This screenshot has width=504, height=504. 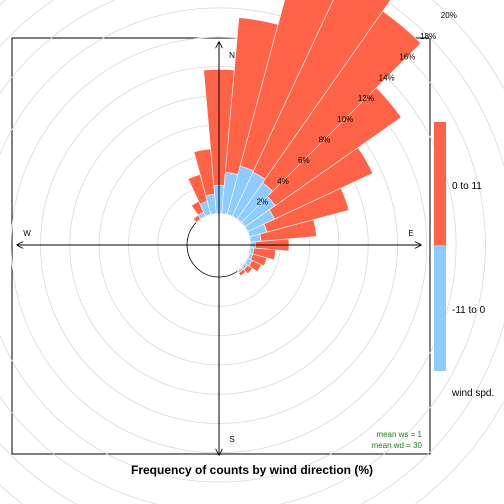 I want to click on ring-label-18: 18%, so click(x=428, y=36).